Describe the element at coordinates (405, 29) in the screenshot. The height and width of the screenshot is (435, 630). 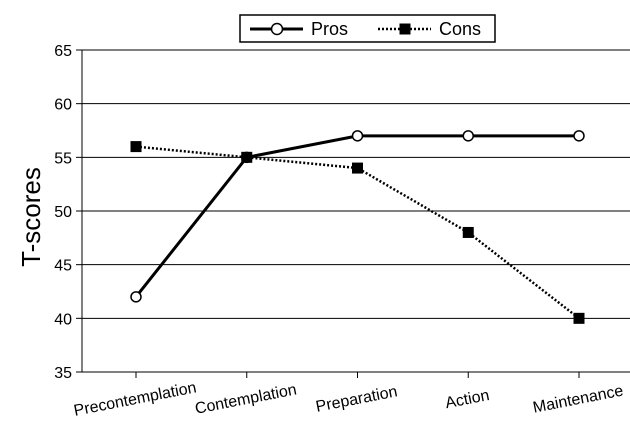
I see `legend-marker-cons` at that location.